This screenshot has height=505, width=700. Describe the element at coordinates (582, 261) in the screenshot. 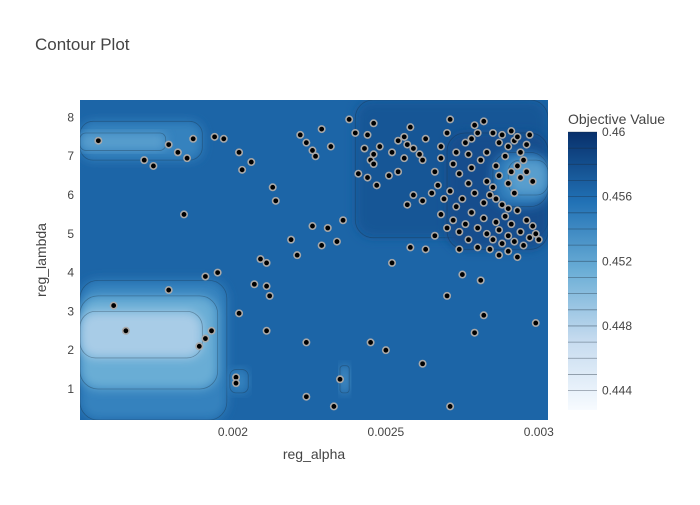

I see `colorbar-level-lines` at that location.